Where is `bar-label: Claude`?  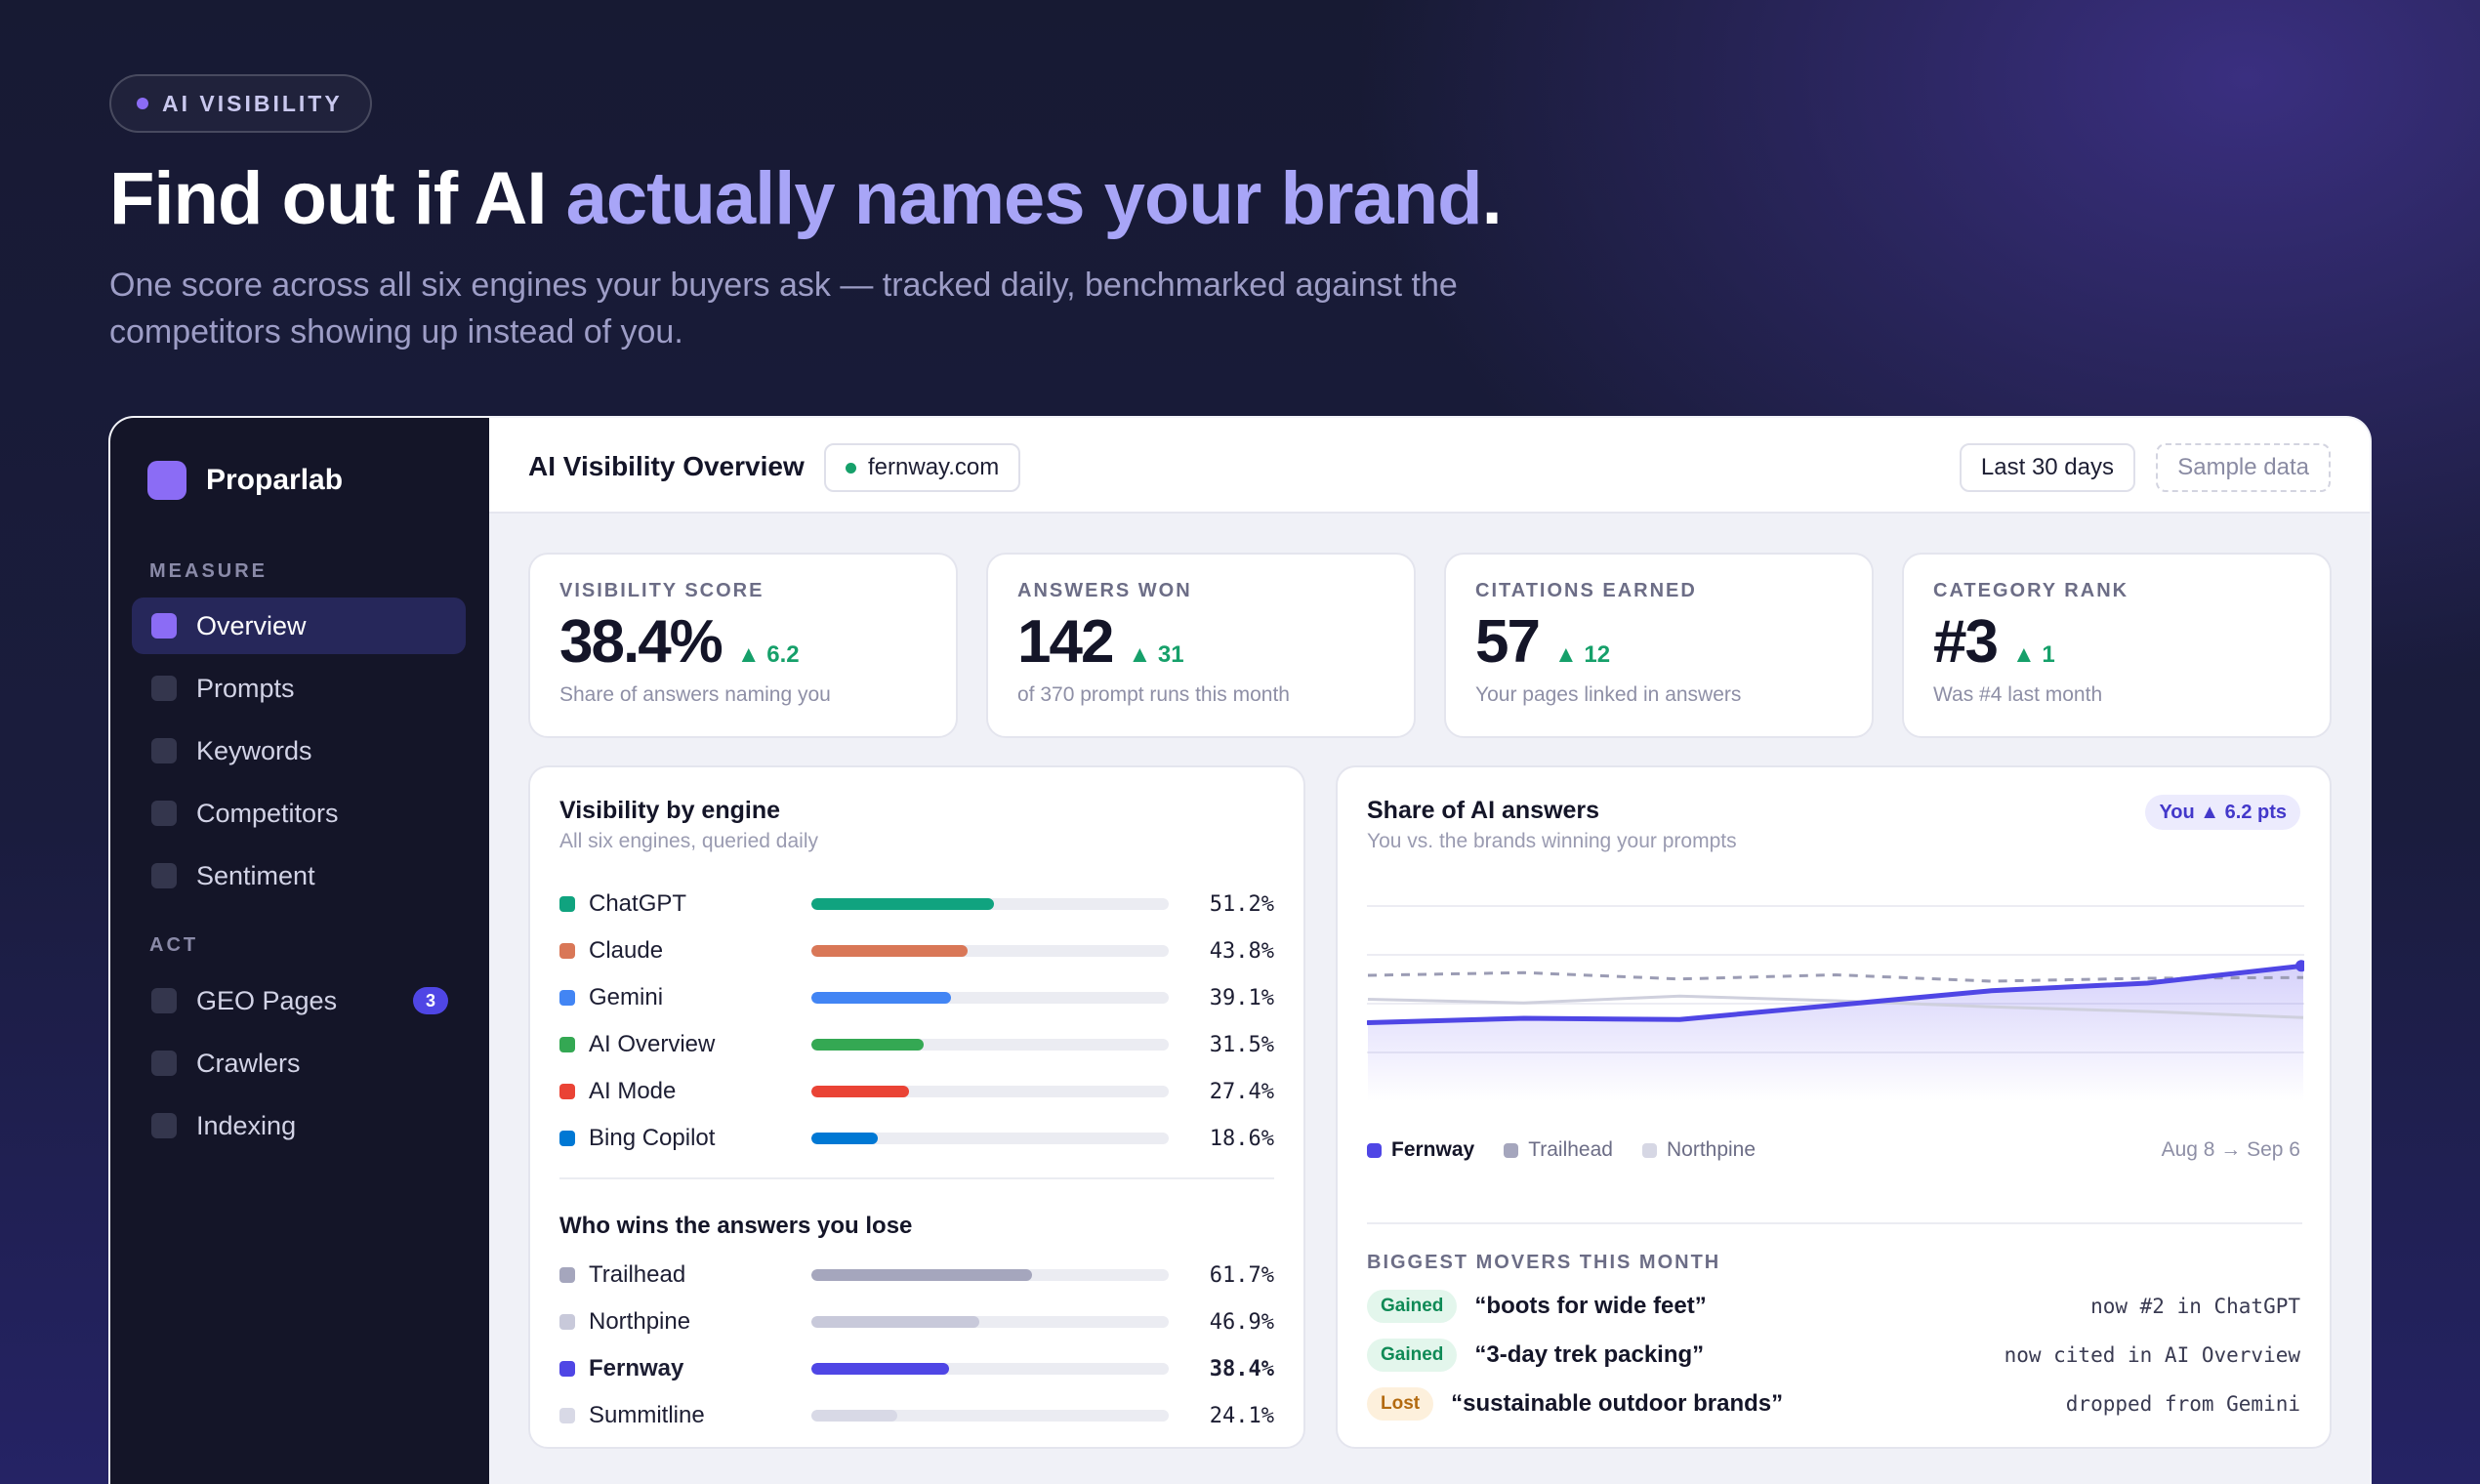 bar-label: Claude is located at coordinates (626, 951).